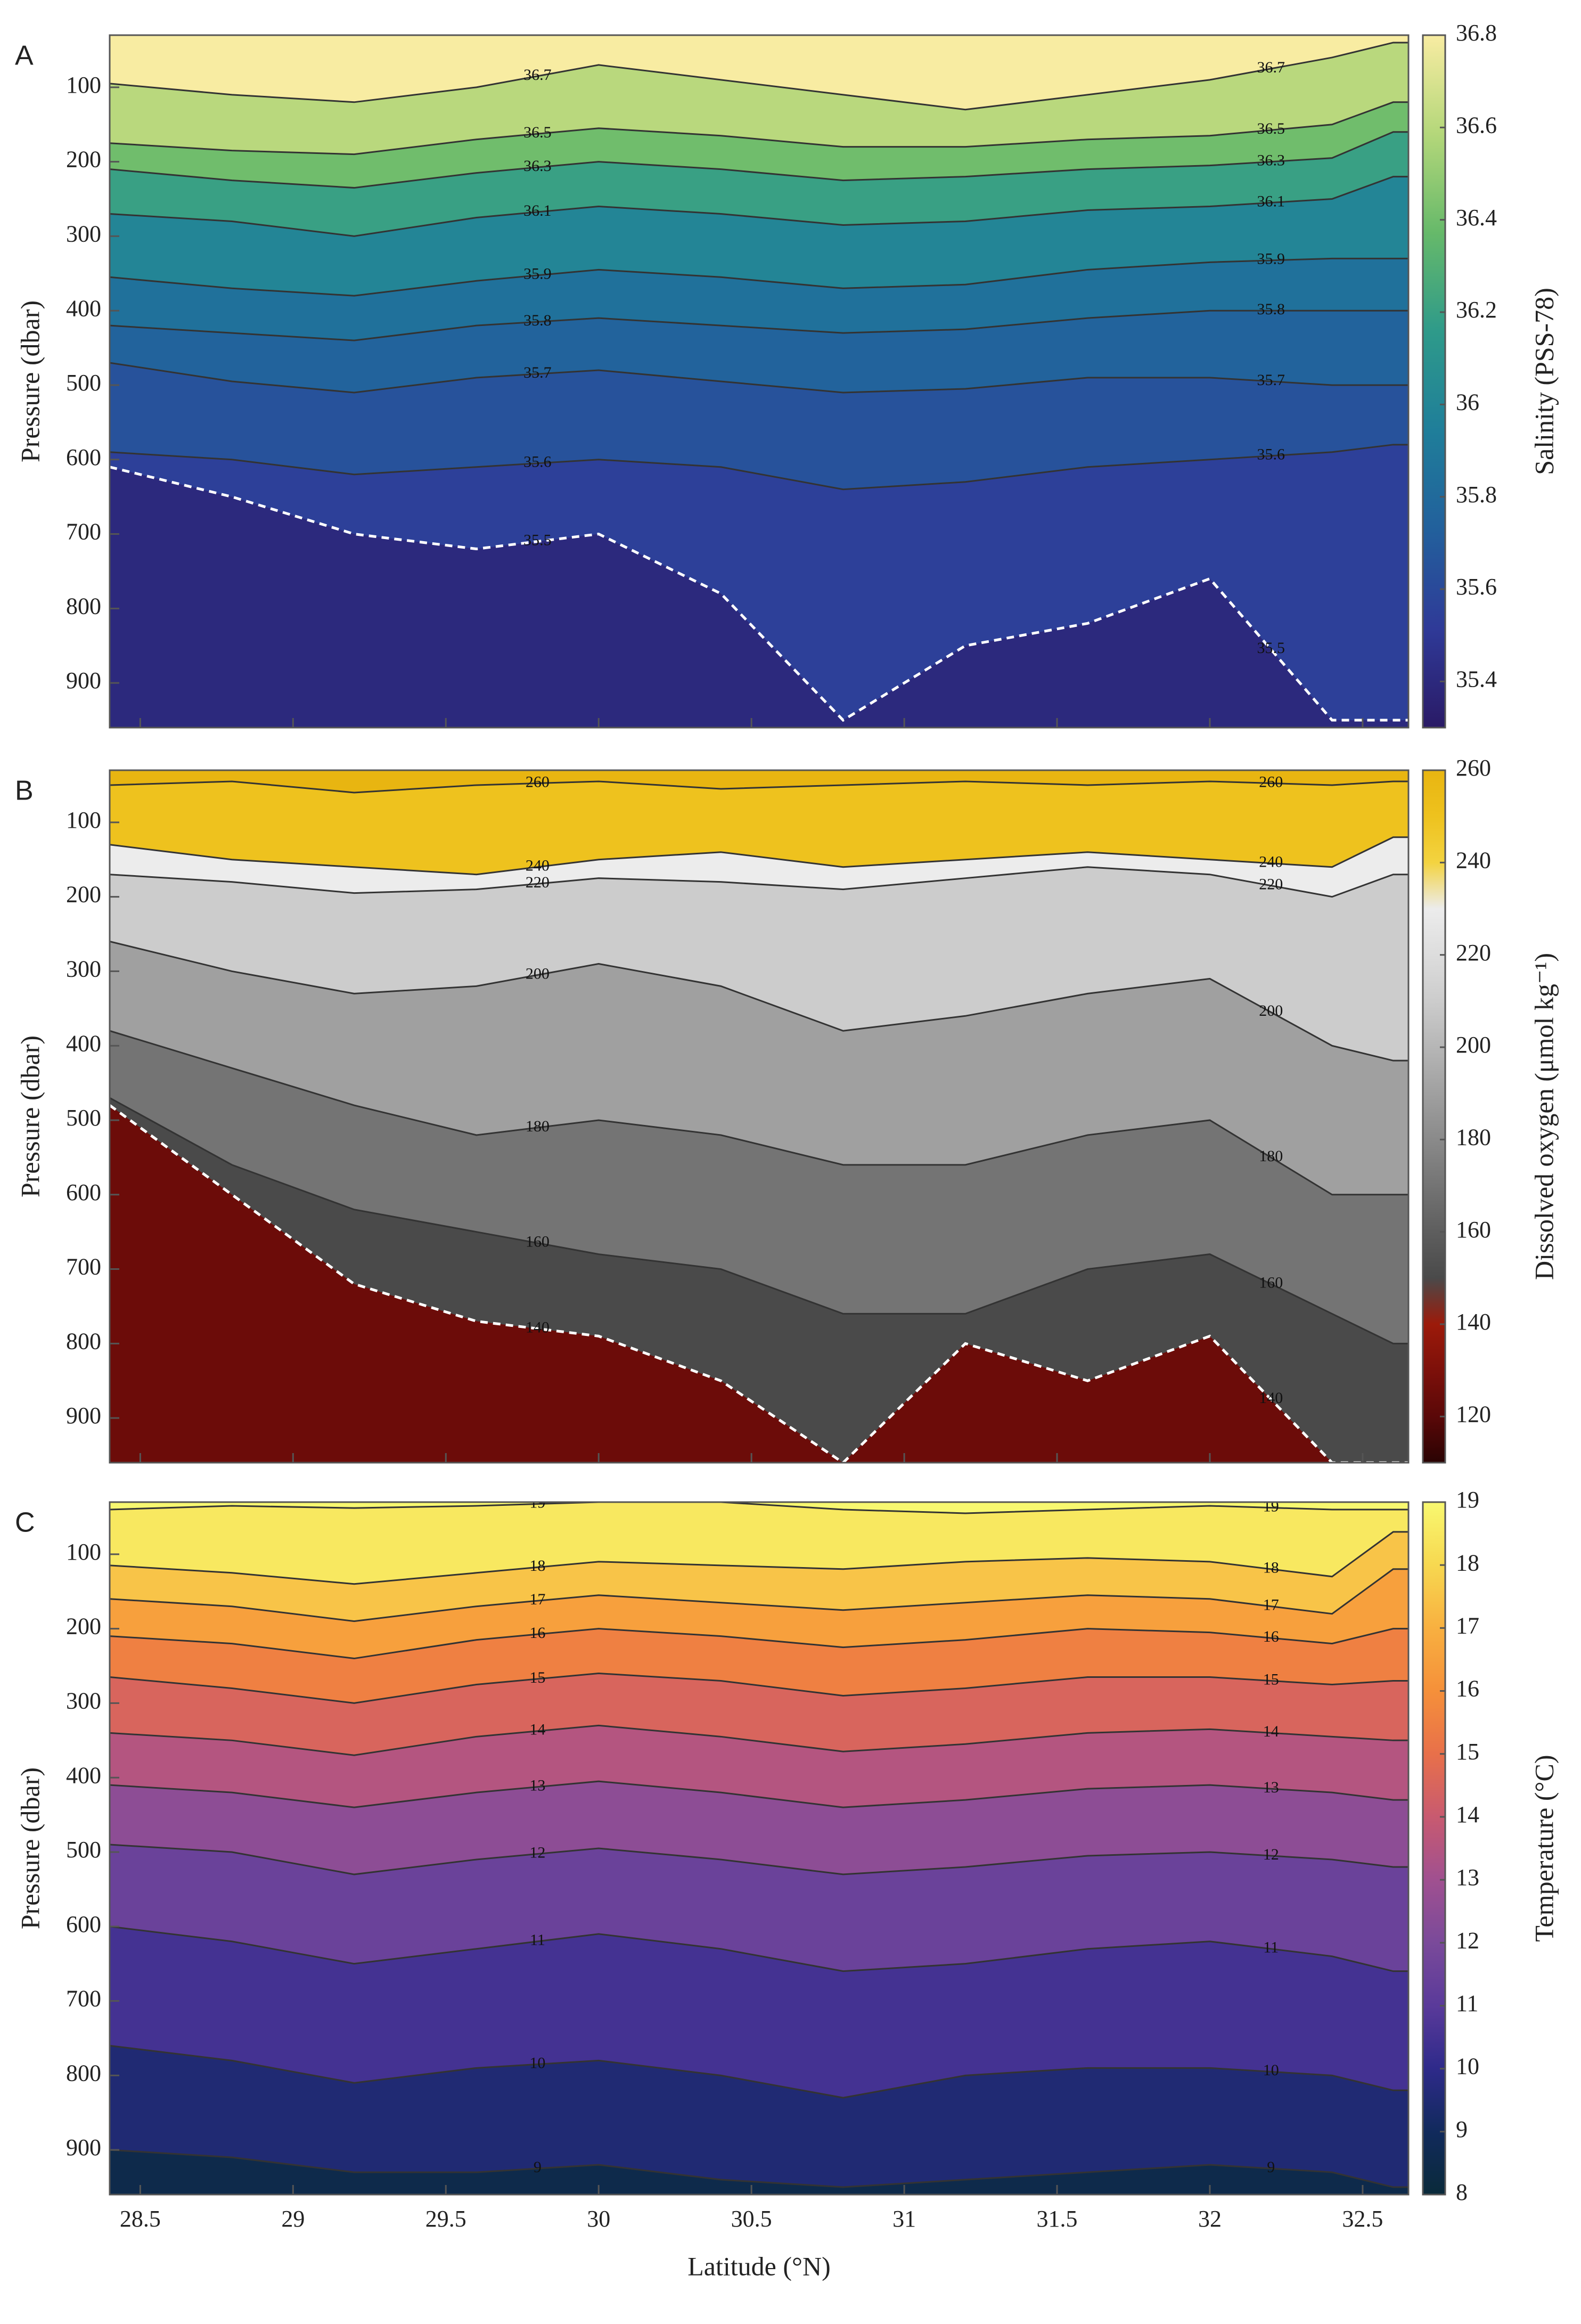 This screenshot has width=1581, height=2324. Describe the element at coordinates (1477, 679) in the screenshot. I see `colorbar-tick-label: 35.4` at that location.